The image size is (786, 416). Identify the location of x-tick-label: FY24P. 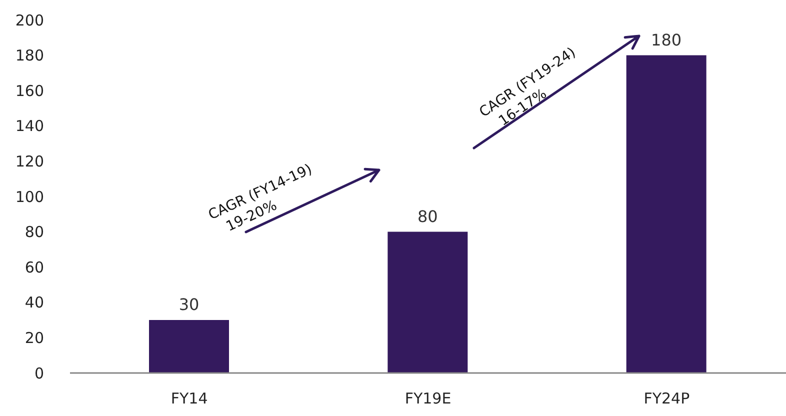
(667, 399).